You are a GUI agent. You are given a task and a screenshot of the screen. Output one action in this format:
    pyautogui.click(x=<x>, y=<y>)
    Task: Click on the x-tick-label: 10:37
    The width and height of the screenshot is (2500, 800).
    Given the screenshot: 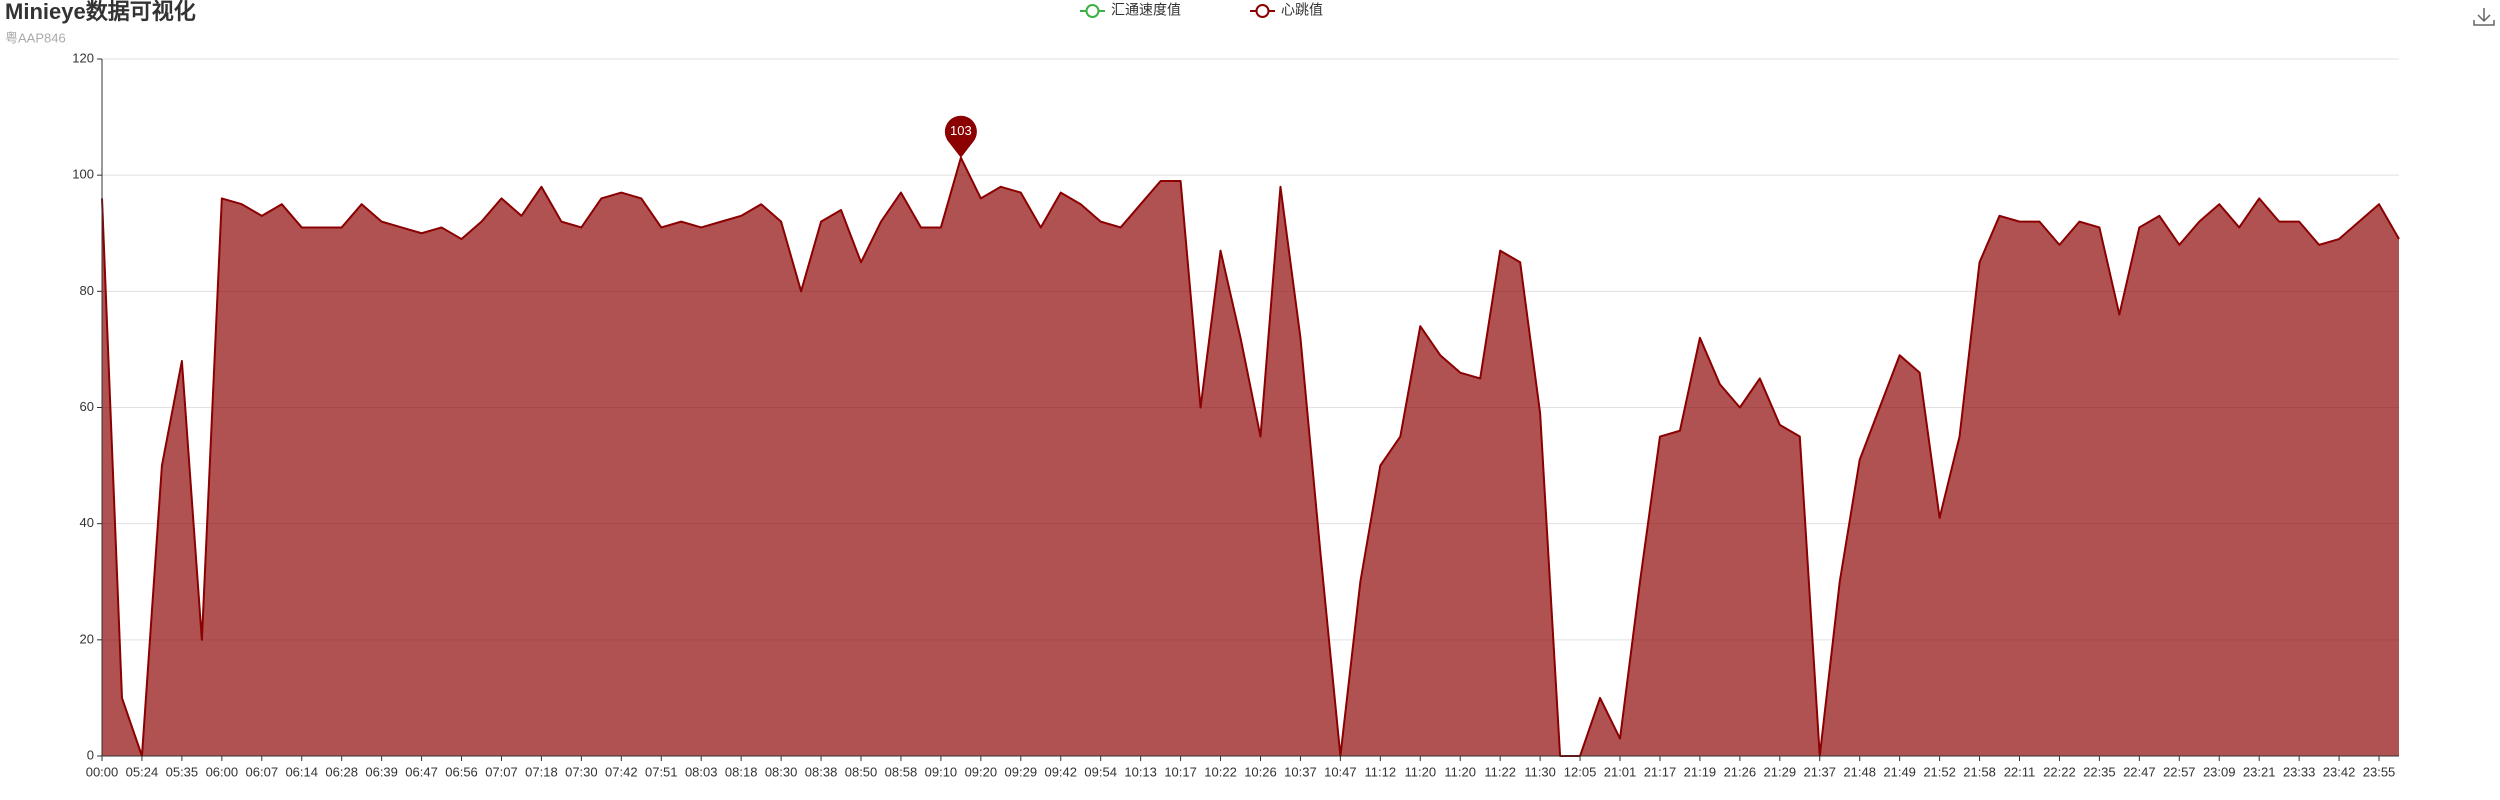 What is the action you would take?
    pyautogui.click(x=1300, y=771)
    